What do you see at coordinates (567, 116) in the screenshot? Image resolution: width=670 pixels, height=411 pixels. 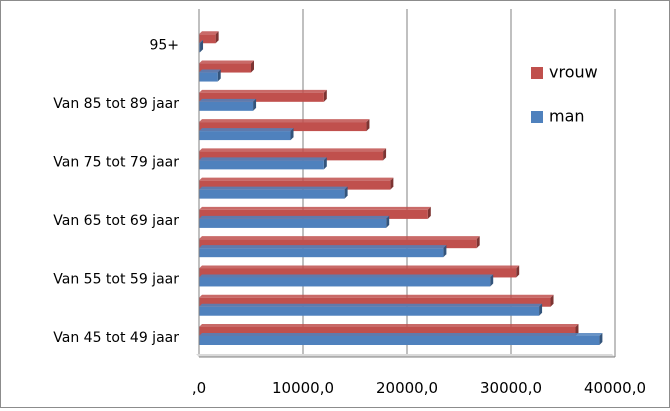 I see `legend-label: man` at bounding box center [567, 116].